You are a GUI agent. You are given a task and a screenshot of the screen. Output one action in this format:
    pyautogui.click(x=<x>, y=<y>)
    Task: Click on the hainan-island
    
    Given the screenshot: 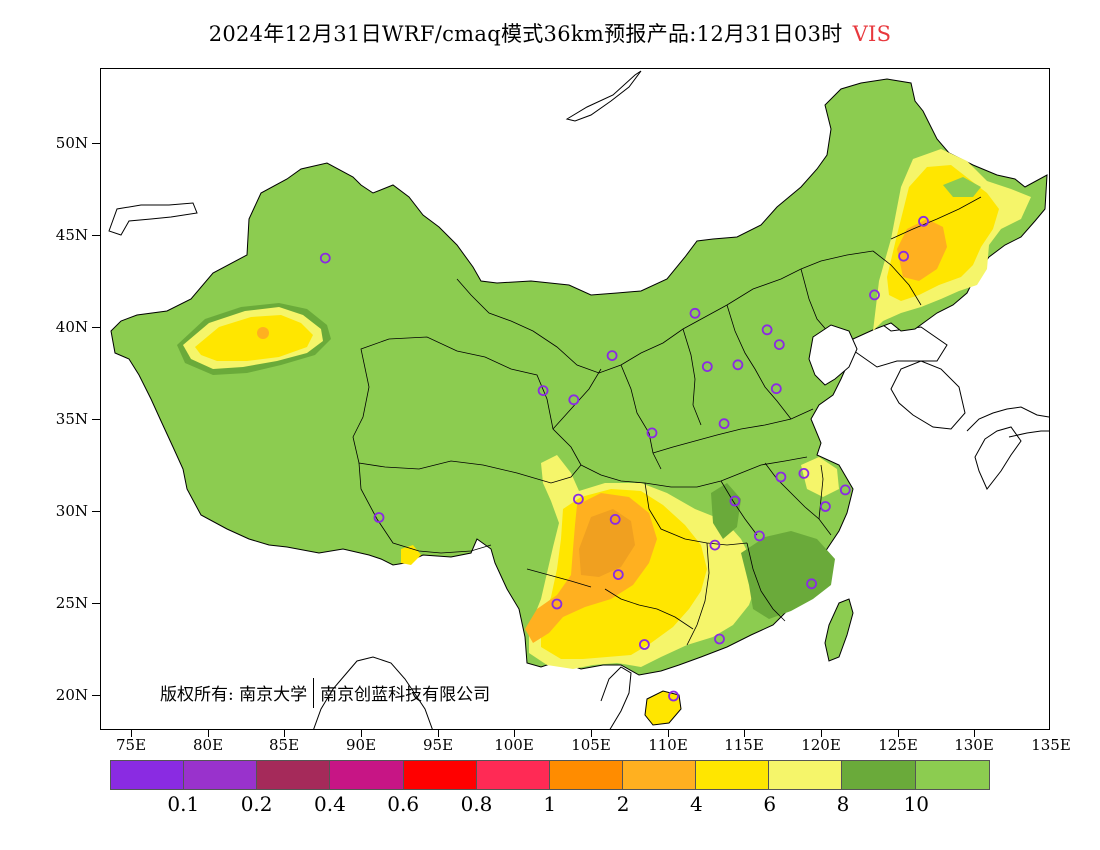 What is the action you would take?
    pyautogui.click(x=663, y=708)
    